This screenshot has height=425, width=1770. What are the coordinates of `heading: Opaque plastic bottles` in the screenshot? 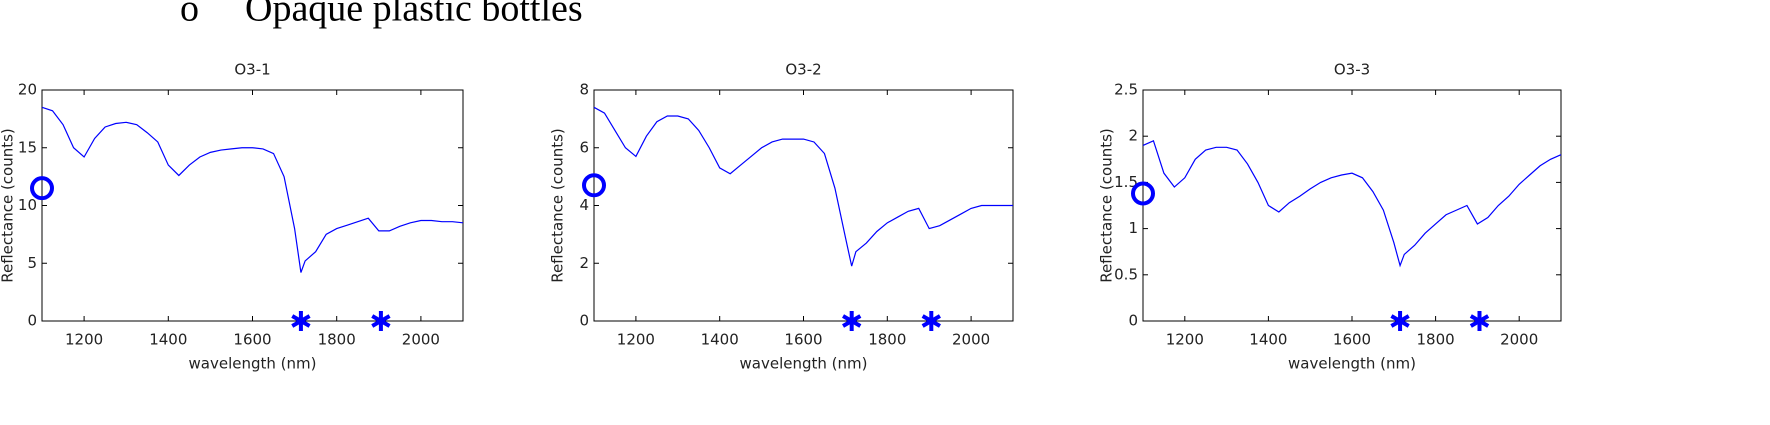 It's located at (414, 15).